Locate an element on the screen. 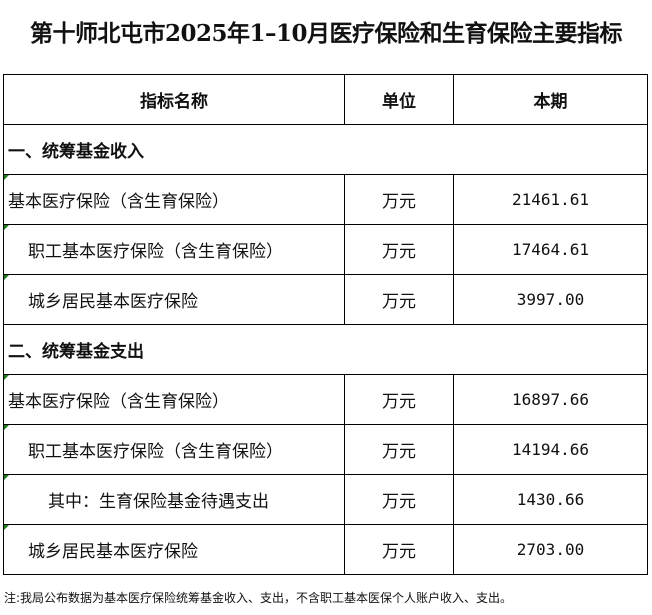  table-row: 城乡居民基本医疗保险 万元 3997.00 is located at coordinates (325, 299).